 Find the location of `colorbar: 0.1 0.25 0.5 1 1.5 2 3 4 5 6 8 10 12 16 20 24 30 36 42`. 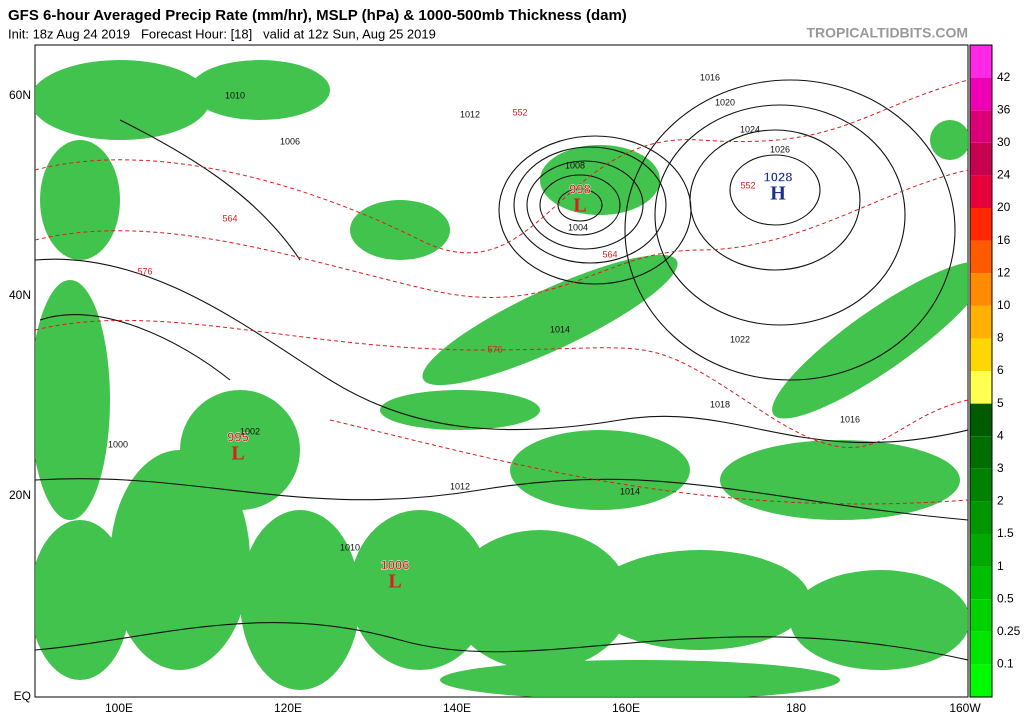

colorbar: 0.1 0.25 0.5 1 1.5 2 3 4 5 6 8 10 12 16 20 24 30 36 42 is located at coordinates (995, 371).